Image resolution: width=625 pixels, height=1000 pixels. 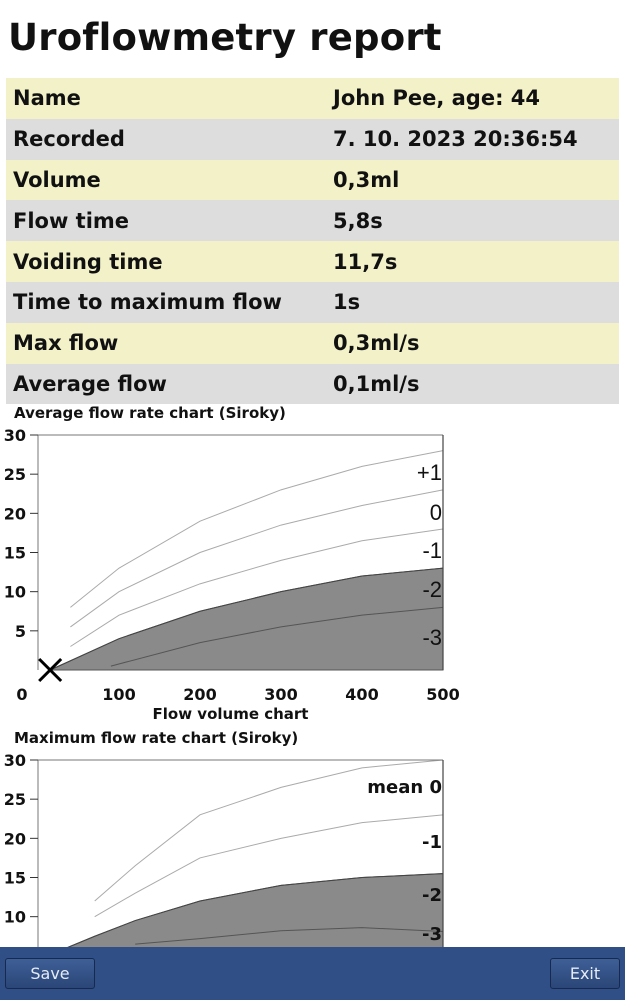 I want to click on avg-flow-chart-title: Average flow rate chart (Siroky), so click(x=150, y=413).